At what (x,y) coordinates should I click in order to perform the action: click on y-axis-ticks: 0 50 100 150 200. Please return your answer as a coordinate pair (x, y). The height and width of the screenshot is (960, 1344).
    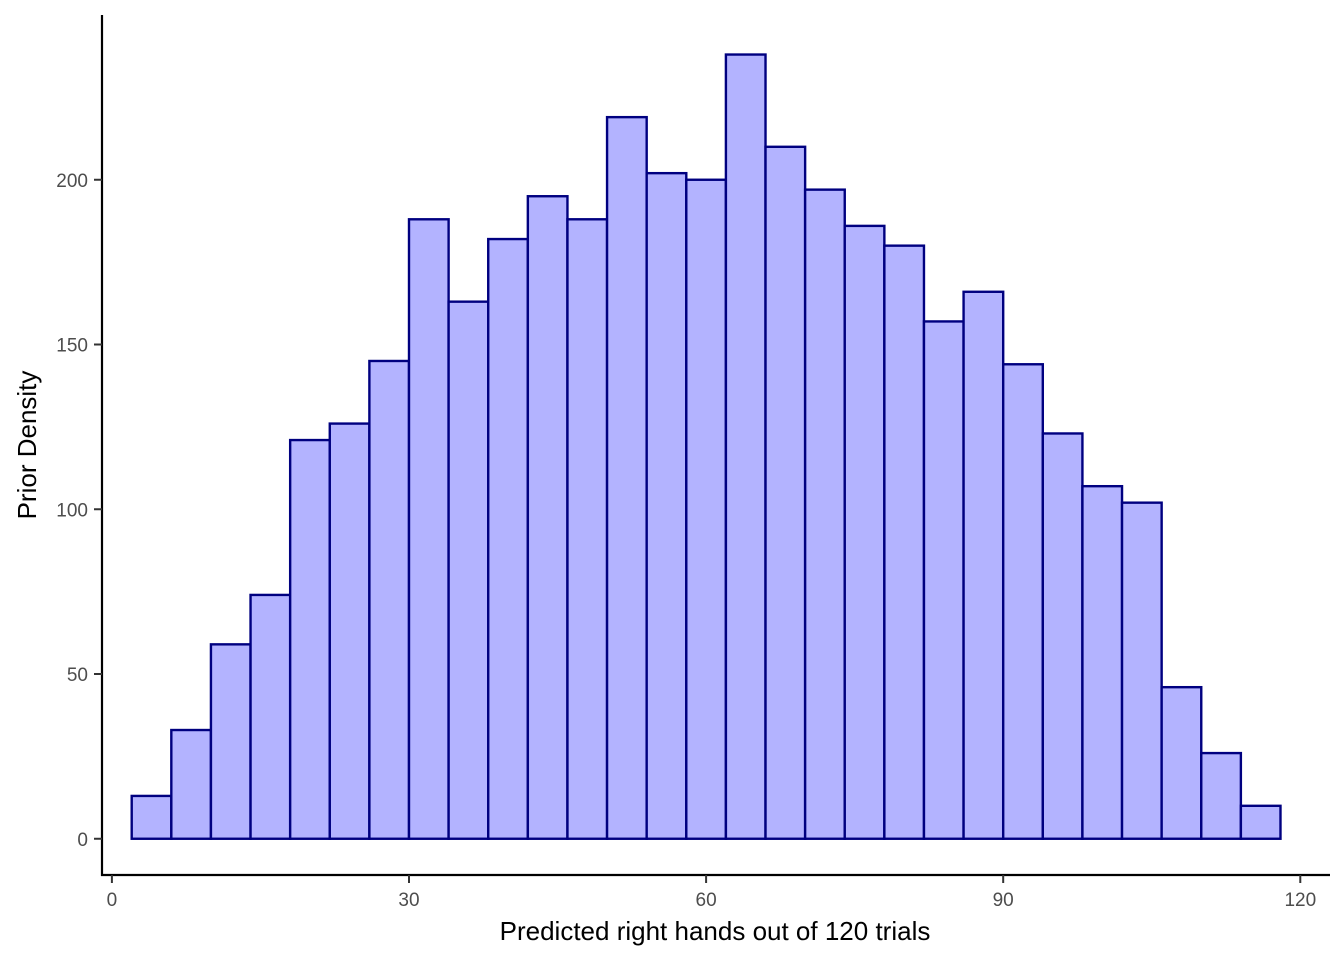
    Looking at the image, I should click on (79, 511).